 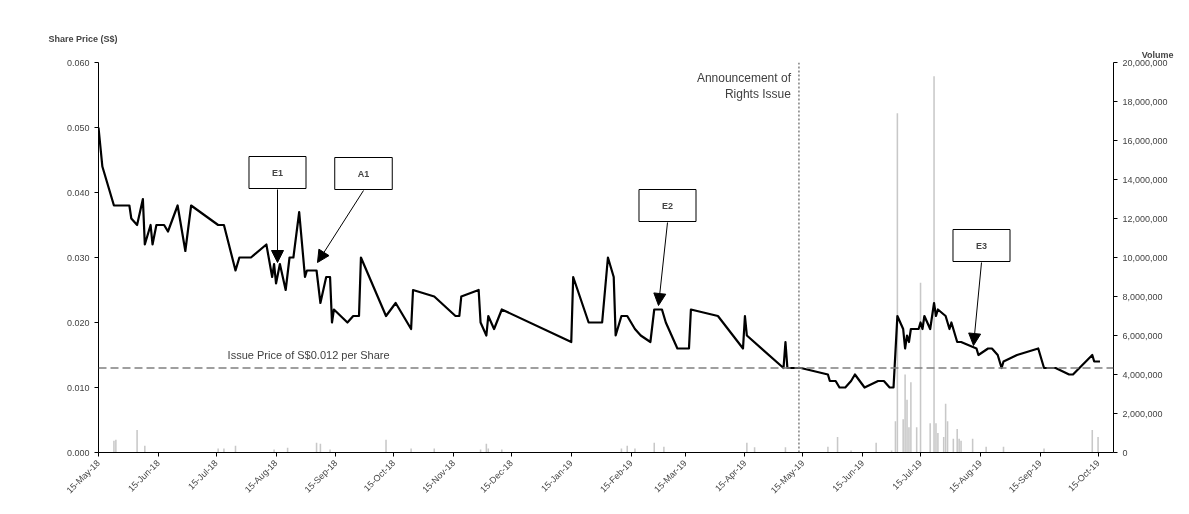 What do you see at coordinates (308, 355) in the screenshot?
I see `ref-line-label: Issue Price of S$0.012 per Share` at bounding box center [308, 355].